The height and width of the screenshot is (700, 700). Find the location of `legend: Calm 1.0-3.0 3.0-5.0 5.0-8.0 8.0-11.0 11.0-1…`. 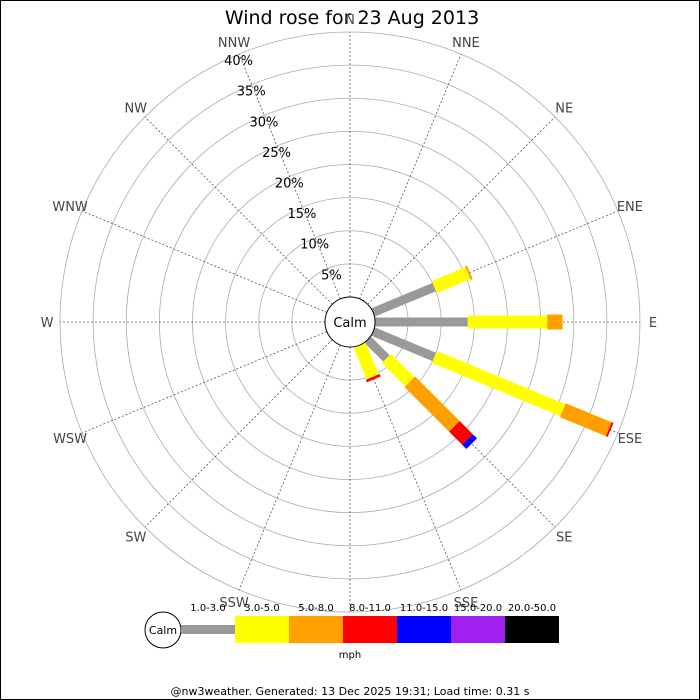

legend: Calm 1.0-3.0 3.0-5.0 5.0-8.0 8.0-11.0 11.0-1… is located at coordinates (351, 632).